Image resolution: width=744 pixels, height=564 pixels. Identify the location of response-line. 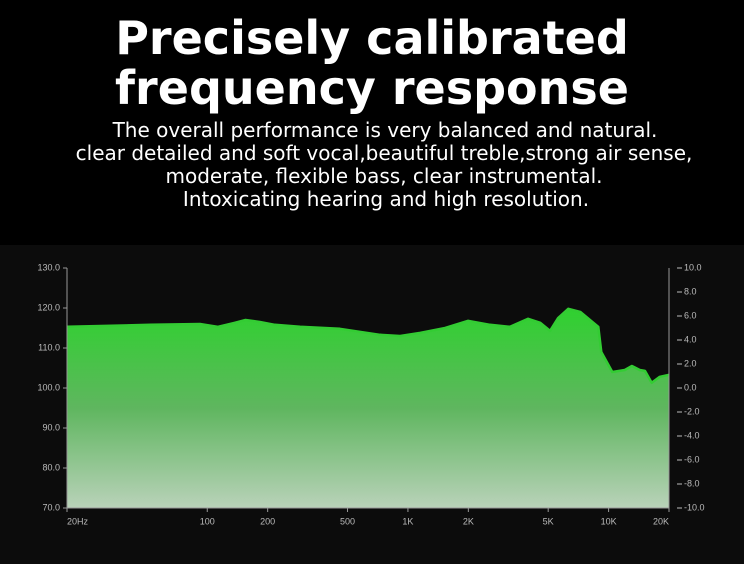
(368, 346).